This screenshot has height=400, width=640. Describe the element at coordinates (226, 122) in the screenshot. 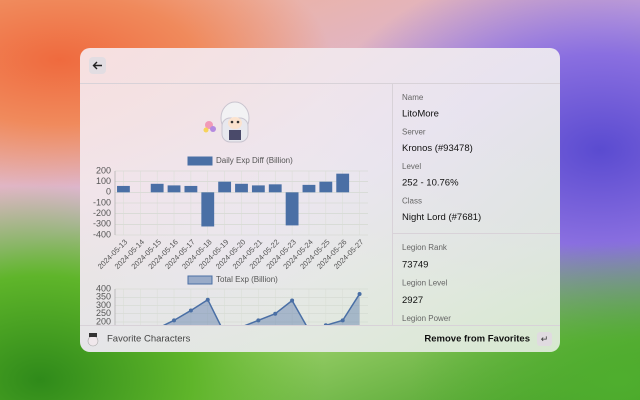

I see `character-avatar` at that location.